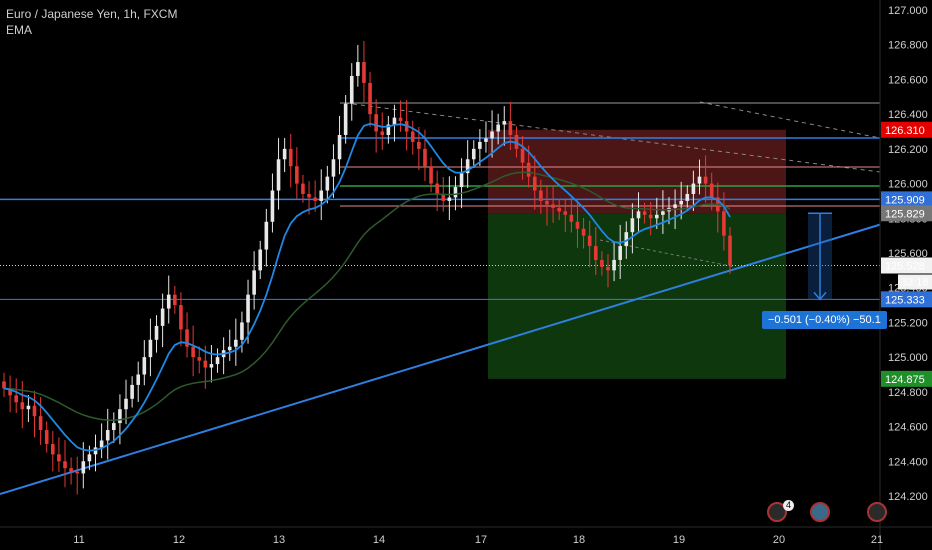  What do you see at coordinates (637, 171) in the screenshot?
I see `stop-loss-zone` at bounding box center [637, 171].